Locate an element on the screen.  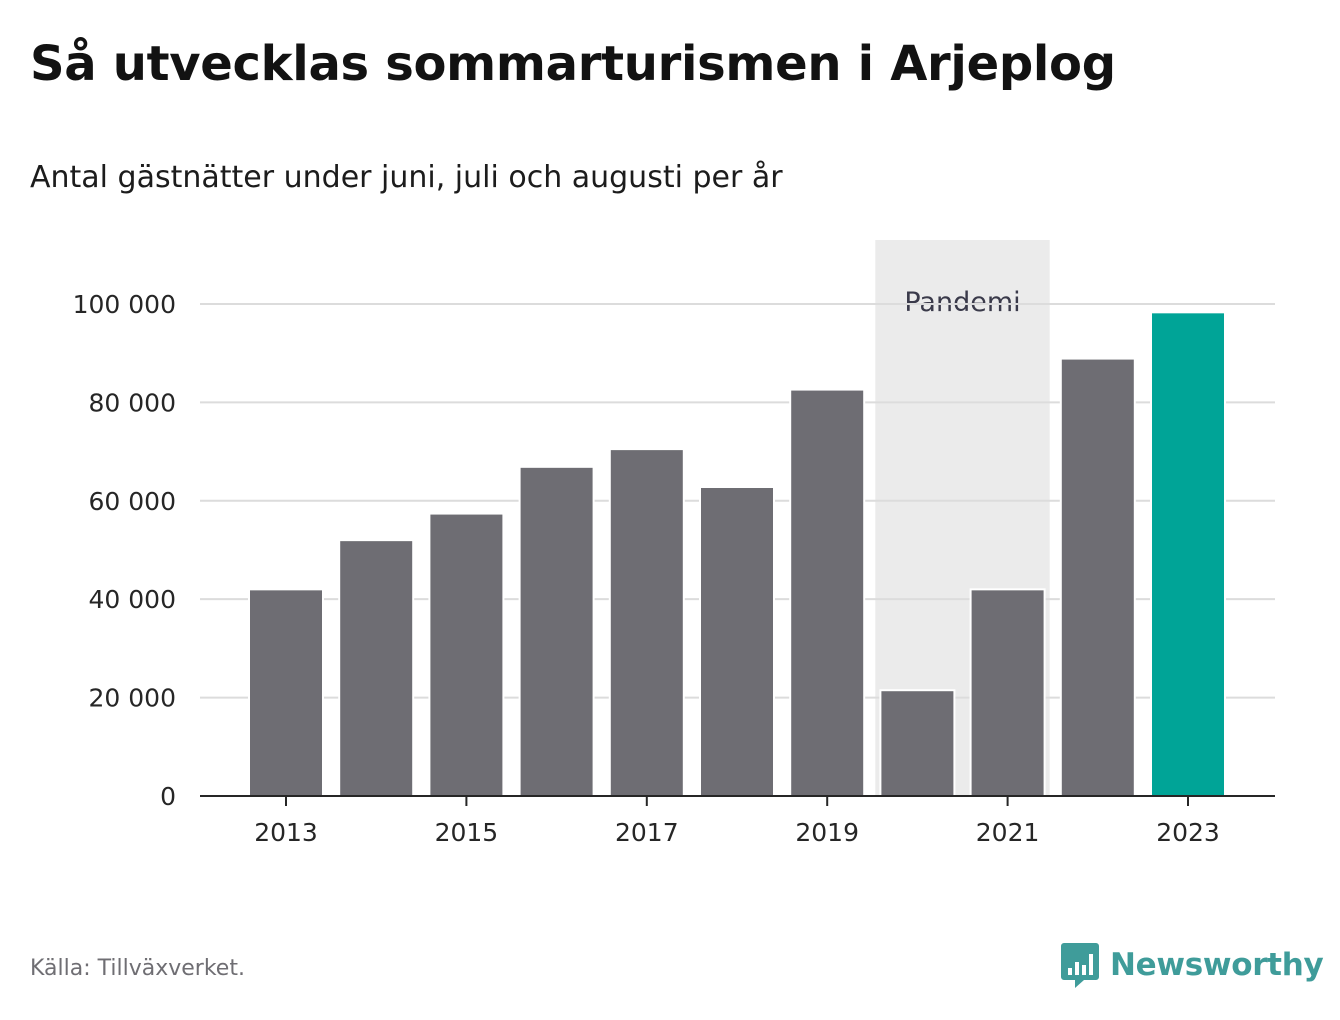
bar-2017 is located at coordinates (646, 622).